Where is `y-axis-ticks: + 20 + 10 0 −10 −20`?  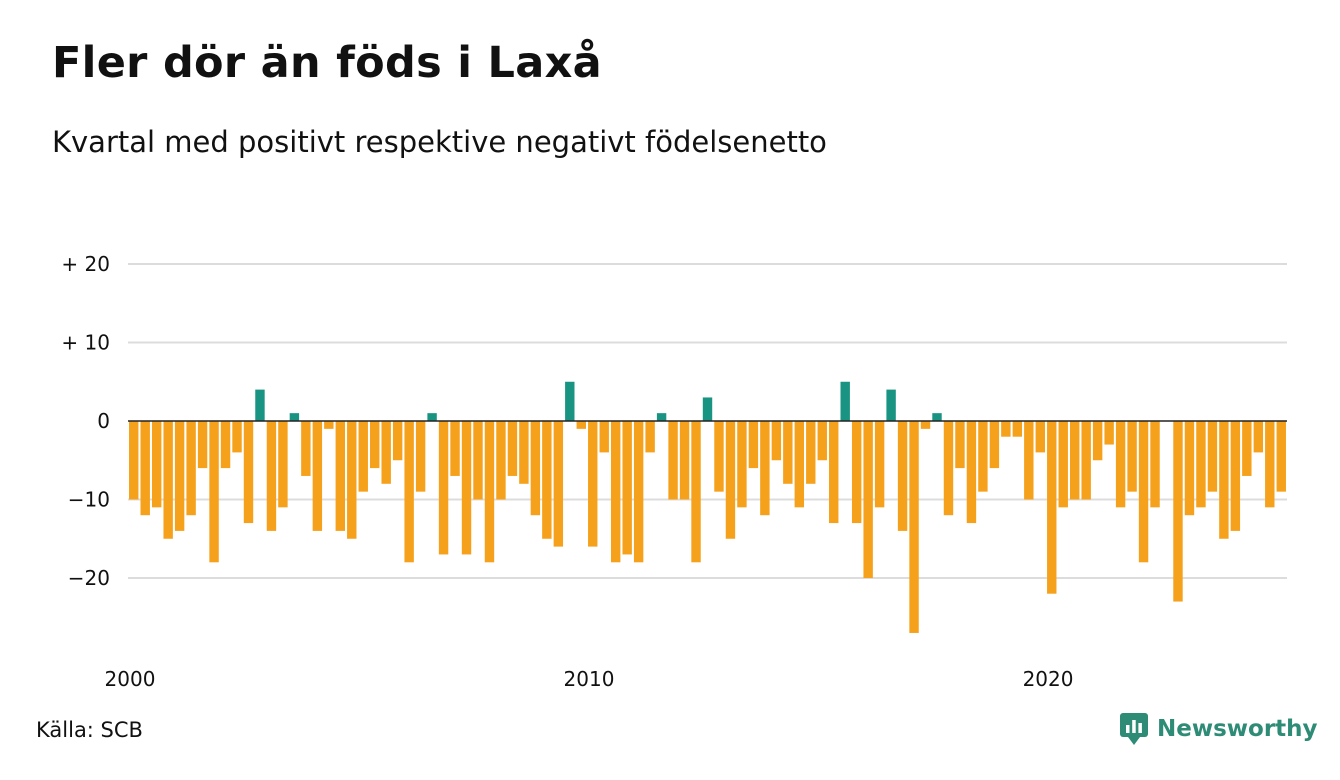 y-axis-ticks: + 20 + 10 0 −10 −20 is located at coordinates (85, 421).